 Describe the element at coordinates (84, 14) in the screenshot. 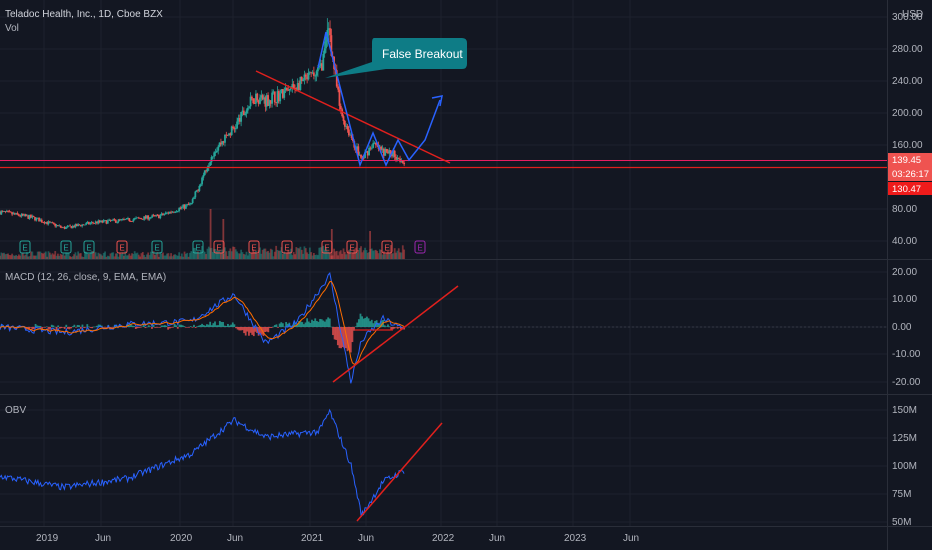

I see `symbol-title: Teladoc Health, Inc., 1D, Cboe BZX` at that location.